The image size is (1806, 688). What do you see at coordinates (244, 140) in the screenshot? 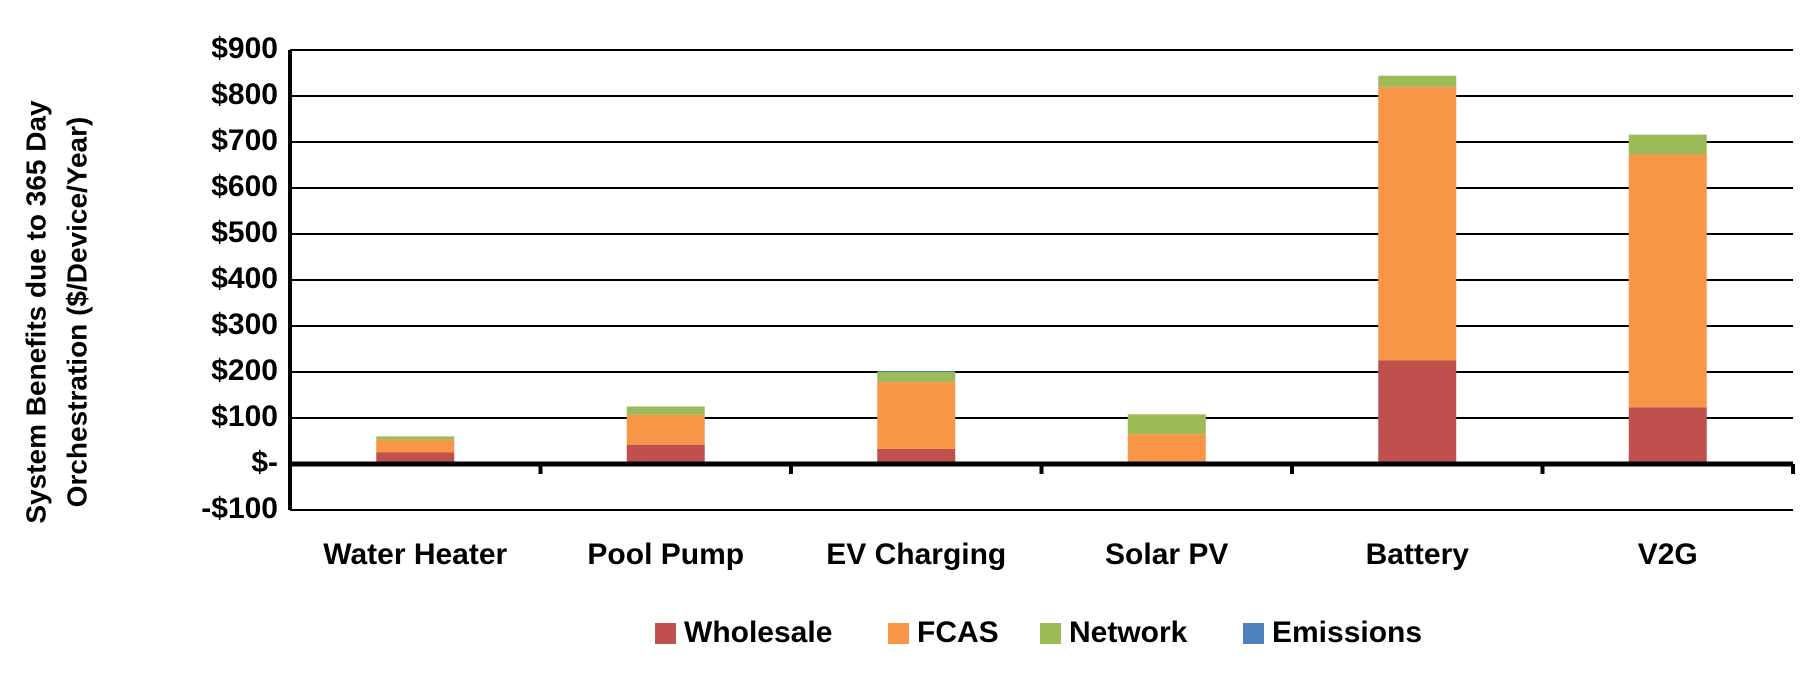
I see `y-tick-label: $700` at bounding box center [244, 140].